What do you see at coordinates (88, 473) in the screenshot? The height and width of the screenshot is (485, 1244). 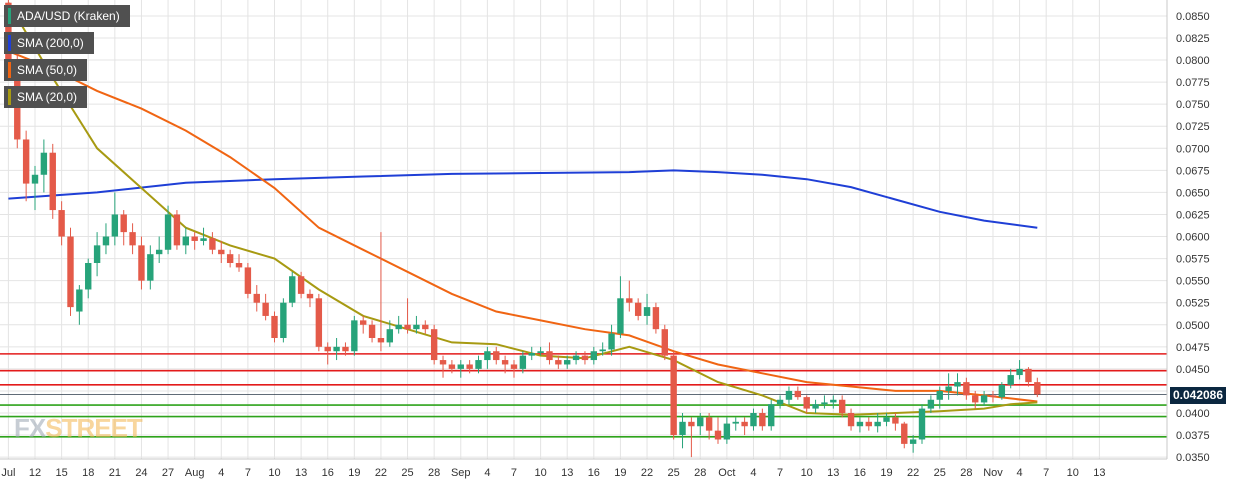 I see `x-tick-label: 18` at bounding box center [88, 473].